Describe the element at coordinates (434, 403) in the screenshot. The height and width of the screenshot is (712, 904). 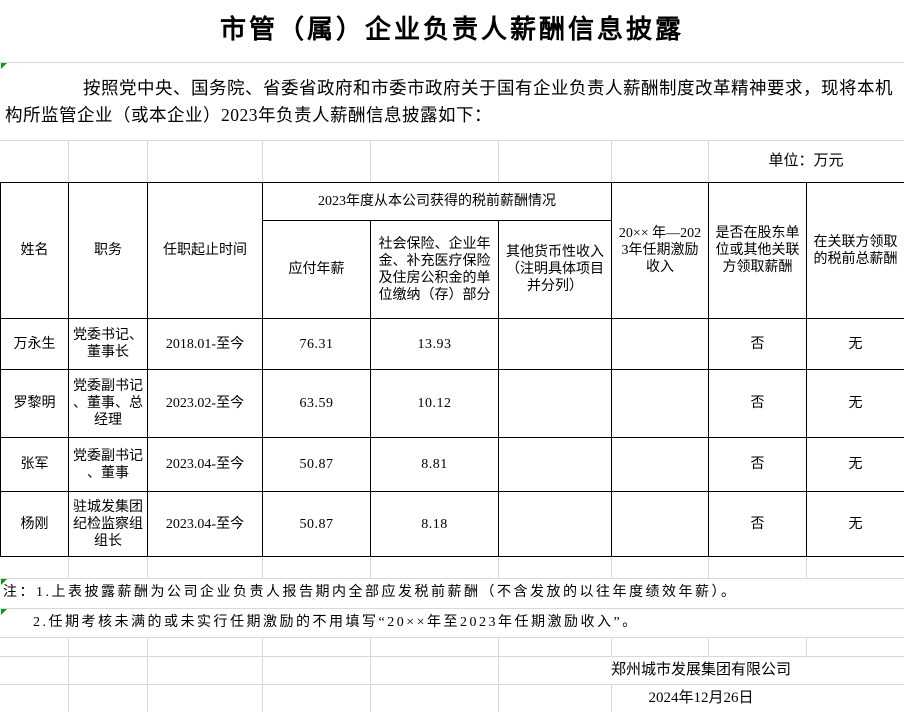
I see `cell-social: 10.12` at that location.